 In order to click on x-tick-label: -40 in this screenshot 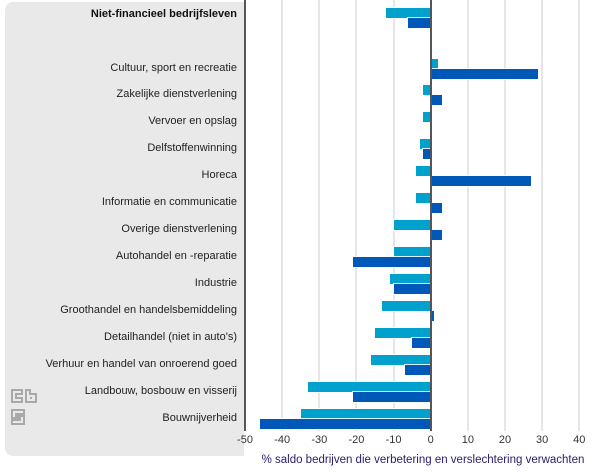, I will do `click(282, 440)`.